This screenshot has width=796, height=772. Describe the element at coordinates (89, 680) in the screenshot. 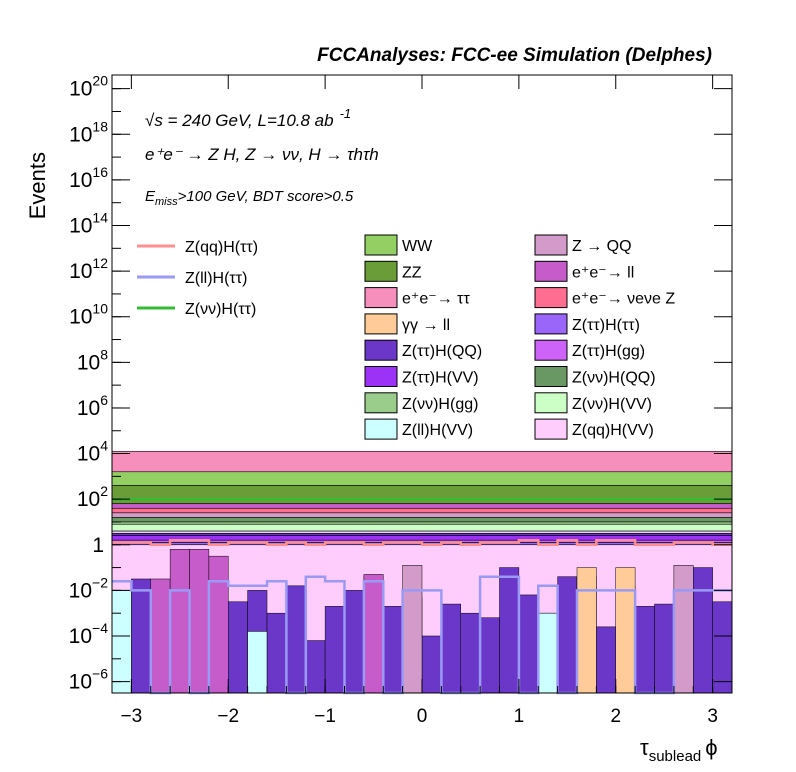

I see `y-tick-label-0: 10⁻⁶` at that location.